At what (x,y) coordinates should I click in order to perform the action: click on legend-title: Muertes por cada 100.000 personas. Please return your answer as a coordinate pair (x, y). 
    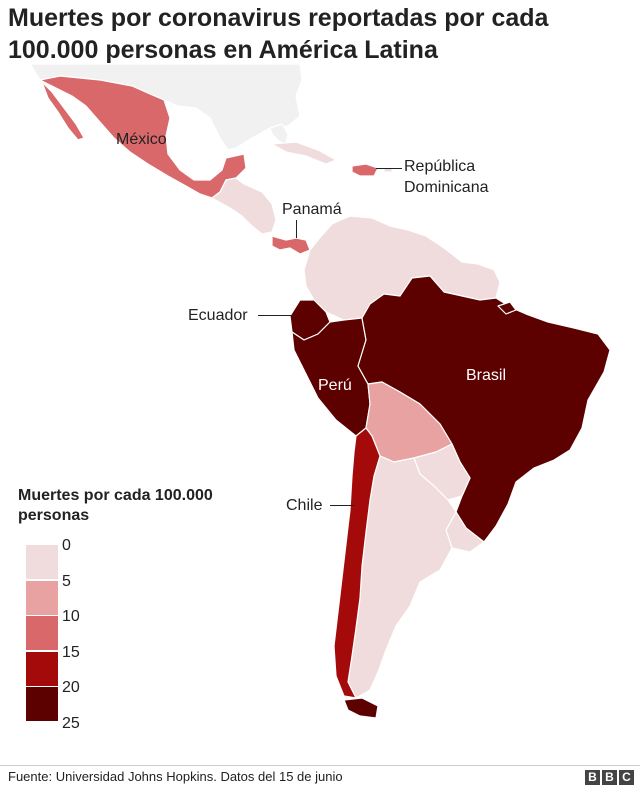
    Looking at the image, I should click on (115, 505).